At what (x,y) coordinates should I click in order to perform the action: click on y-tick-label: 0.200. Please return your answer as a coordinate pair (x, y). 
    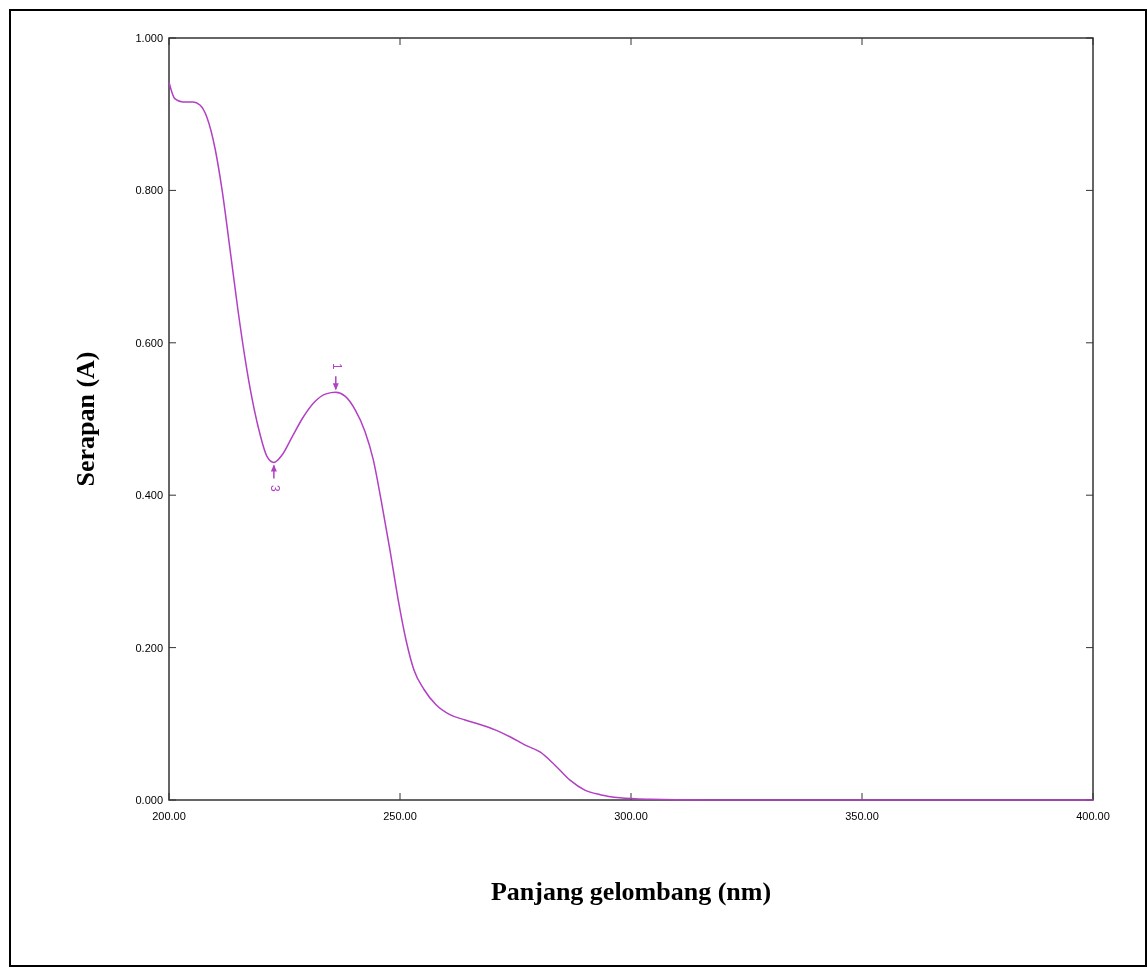
    Looking at the image, I should click on (149, 647).